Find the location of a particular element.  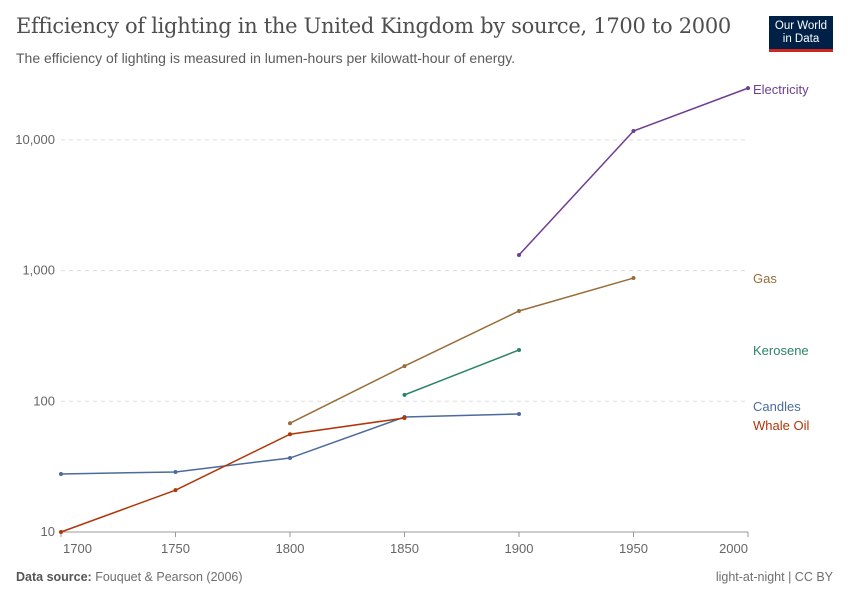

owid-logo: Our World in Data is located at coordinates (801, 34).